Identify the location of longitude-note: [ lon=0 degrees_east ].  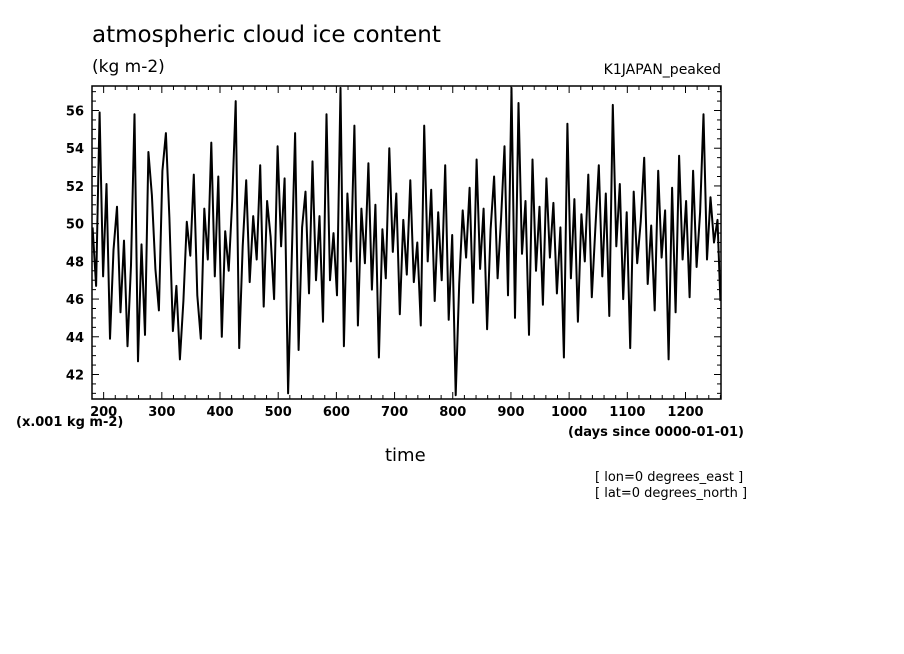
(669, 477).